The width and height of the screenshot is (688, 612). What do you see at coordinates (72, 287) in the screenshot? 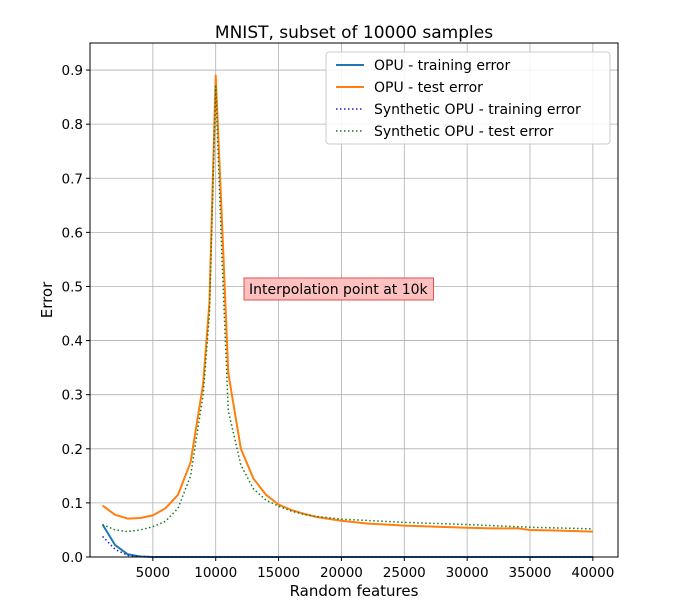
I see `y-tick-label: 0.5` at bounding box center [72, 287].